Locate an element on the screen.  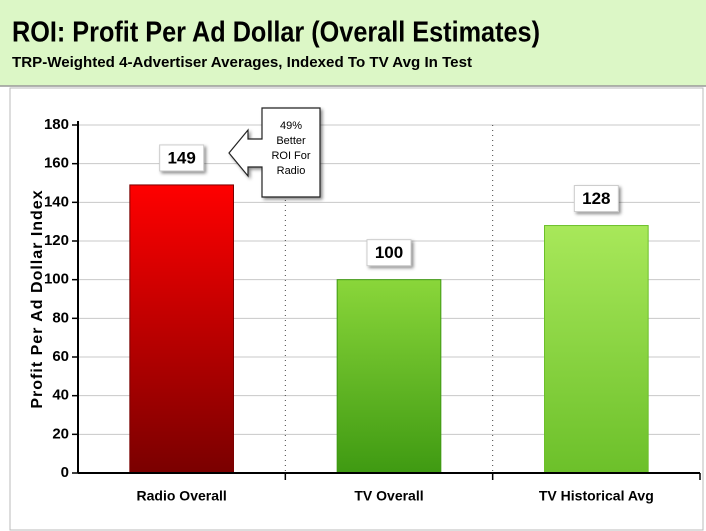
callout: 49% Better ROI For Radio is located at coordinates (274, 152).